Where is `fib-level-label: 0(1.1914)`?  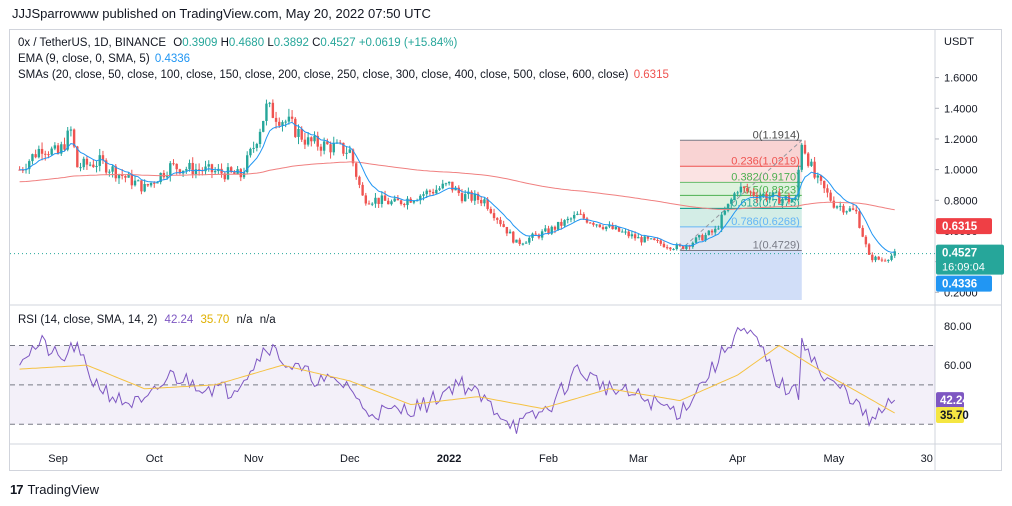
fib-level-label: 0(1.1914) is located at coordinates (776, 135).